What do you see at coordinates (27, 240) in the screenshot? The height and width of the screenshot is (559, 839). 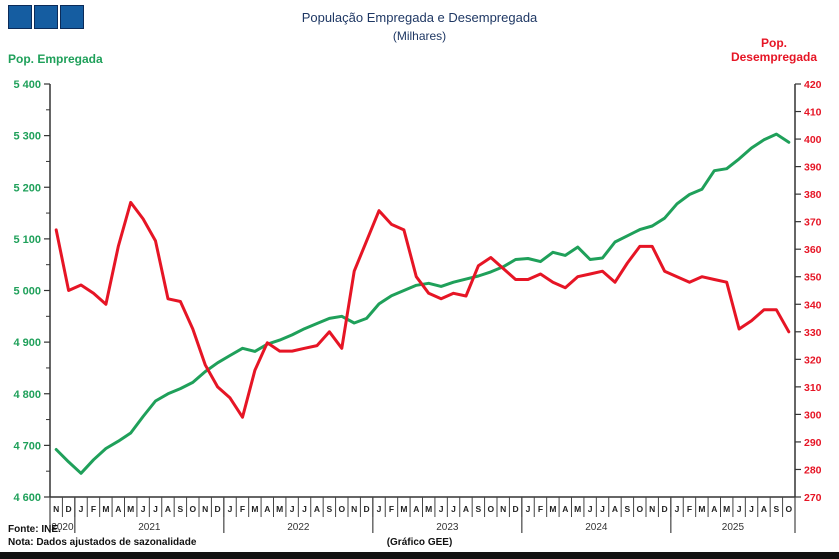 I see `left-axis-tick-label: 5 100` at bounding box center [27, 240].